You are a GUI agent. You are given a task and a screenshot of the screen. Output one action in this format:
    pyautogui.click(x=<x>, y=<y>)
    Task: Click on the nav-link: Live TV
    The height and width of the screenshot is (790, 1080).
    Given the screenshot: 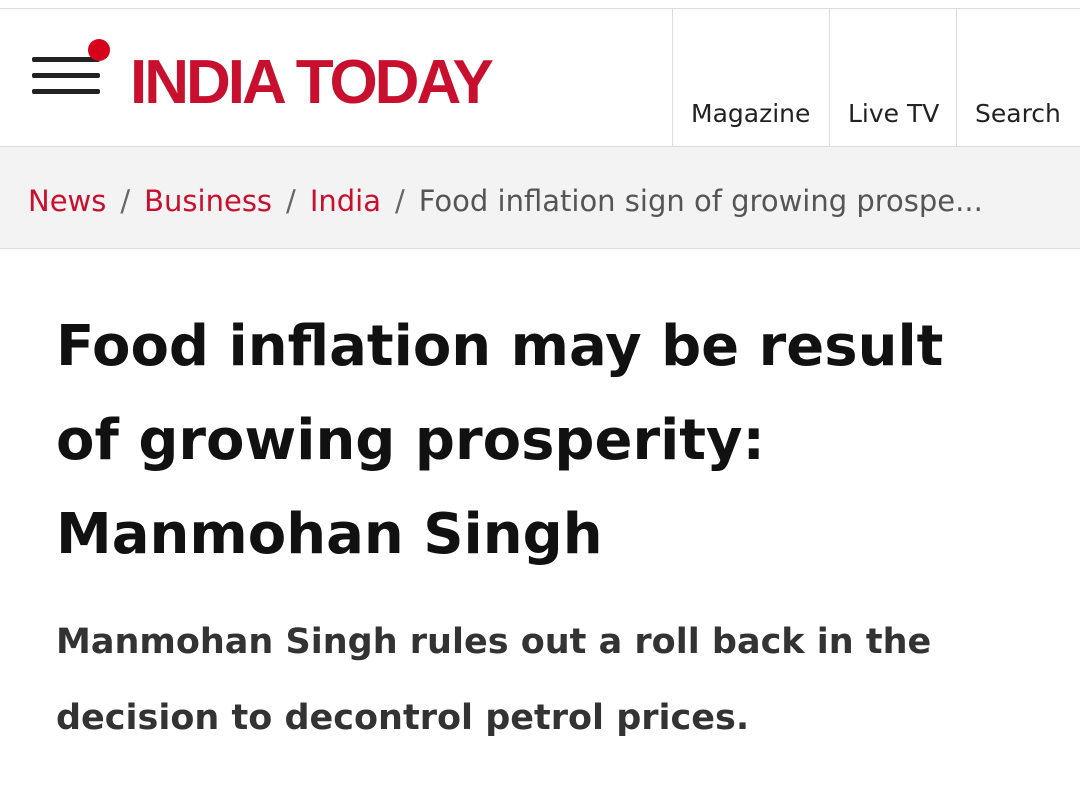 What is the action you would take?
    pyautogui.click(x=892, y=78)
    